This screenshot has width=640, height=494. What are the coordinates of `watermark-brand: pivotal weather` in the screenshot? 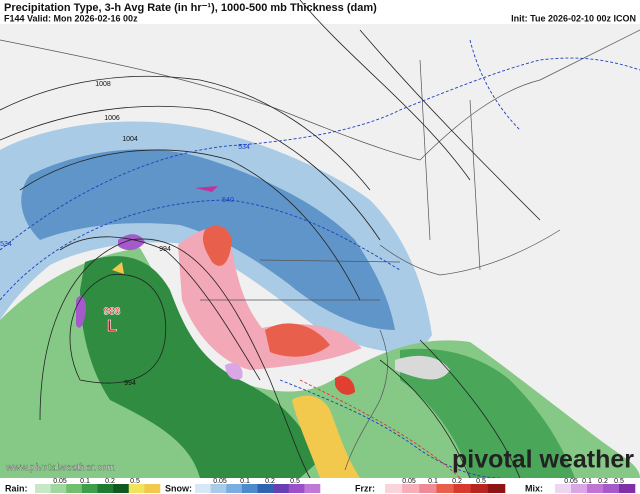 It's located at (543, 460).